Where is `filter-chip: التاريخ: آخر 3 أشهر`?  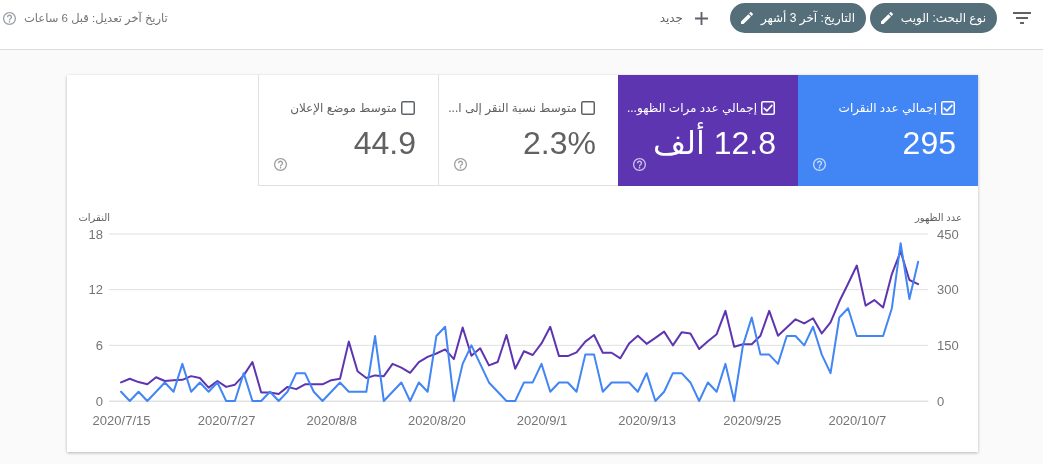
filter-chip: التاريخ: آخر 3 أشهر is located at coordinates (797, 18).